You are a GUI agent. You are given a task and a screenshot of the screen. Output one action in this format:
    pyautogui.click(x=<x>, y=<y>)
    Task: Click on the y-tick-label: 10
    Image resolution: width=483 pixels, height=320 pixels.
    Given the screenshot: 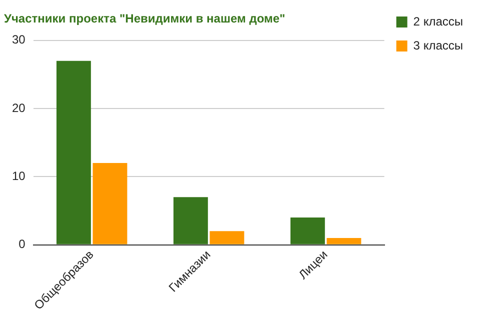 What is the action you would take?
    pyautogui.click(x=19, y=175)
    